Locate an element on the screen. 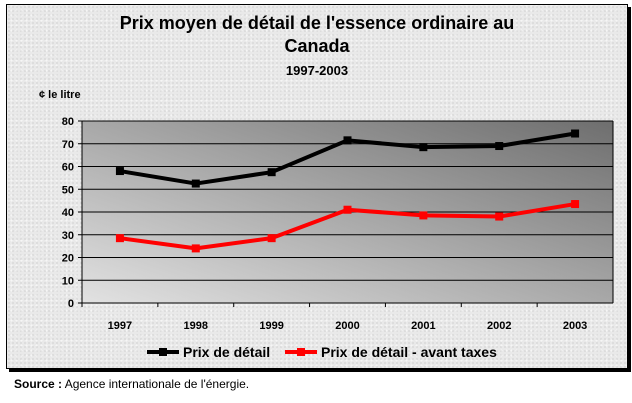 The height and width of the screenshot is (403, 632). x-tick-label: 1999 is located at coordinates (271, 326).